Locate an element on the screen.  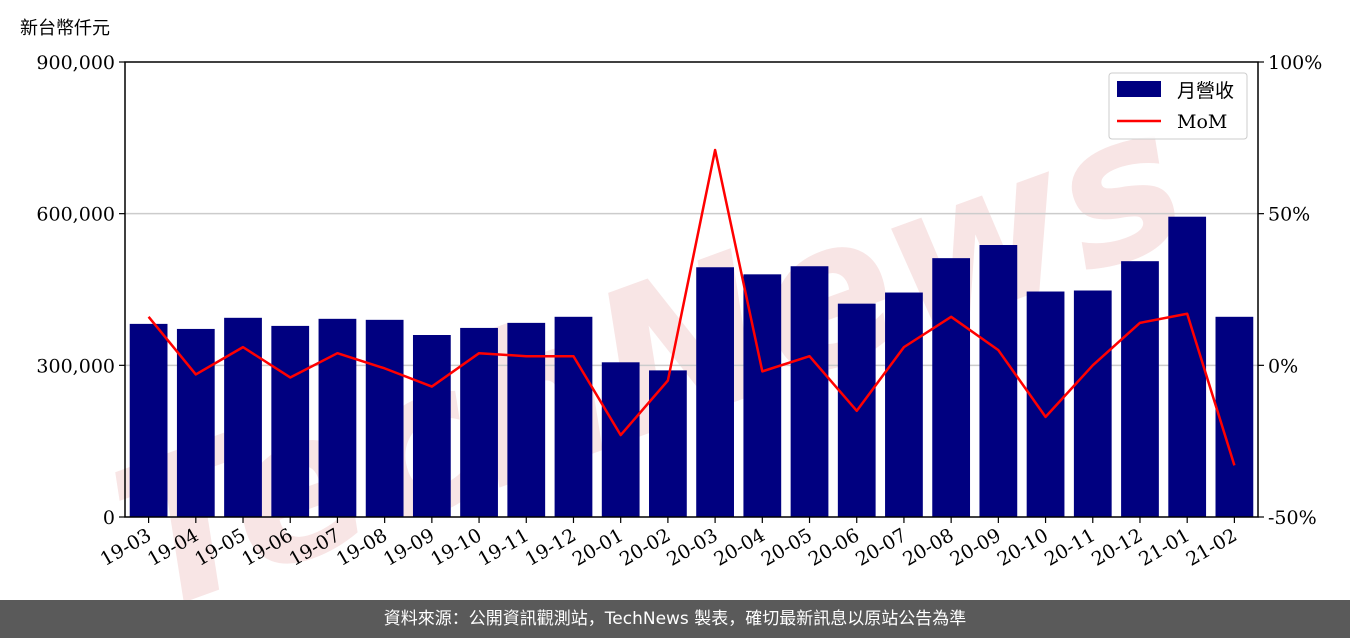
x-tick-label: 20-11 is located at coordinates (1070, 547).